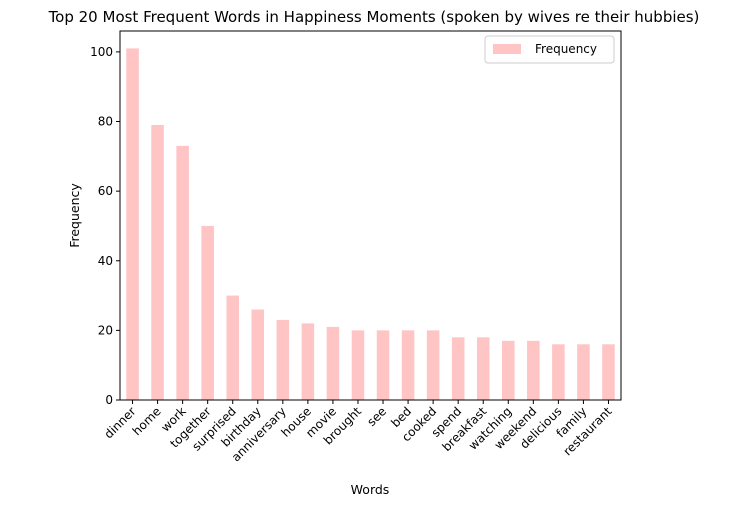 This screenshot has height=507, width=743. I want to click on bar-weekend, so click(533, 370).